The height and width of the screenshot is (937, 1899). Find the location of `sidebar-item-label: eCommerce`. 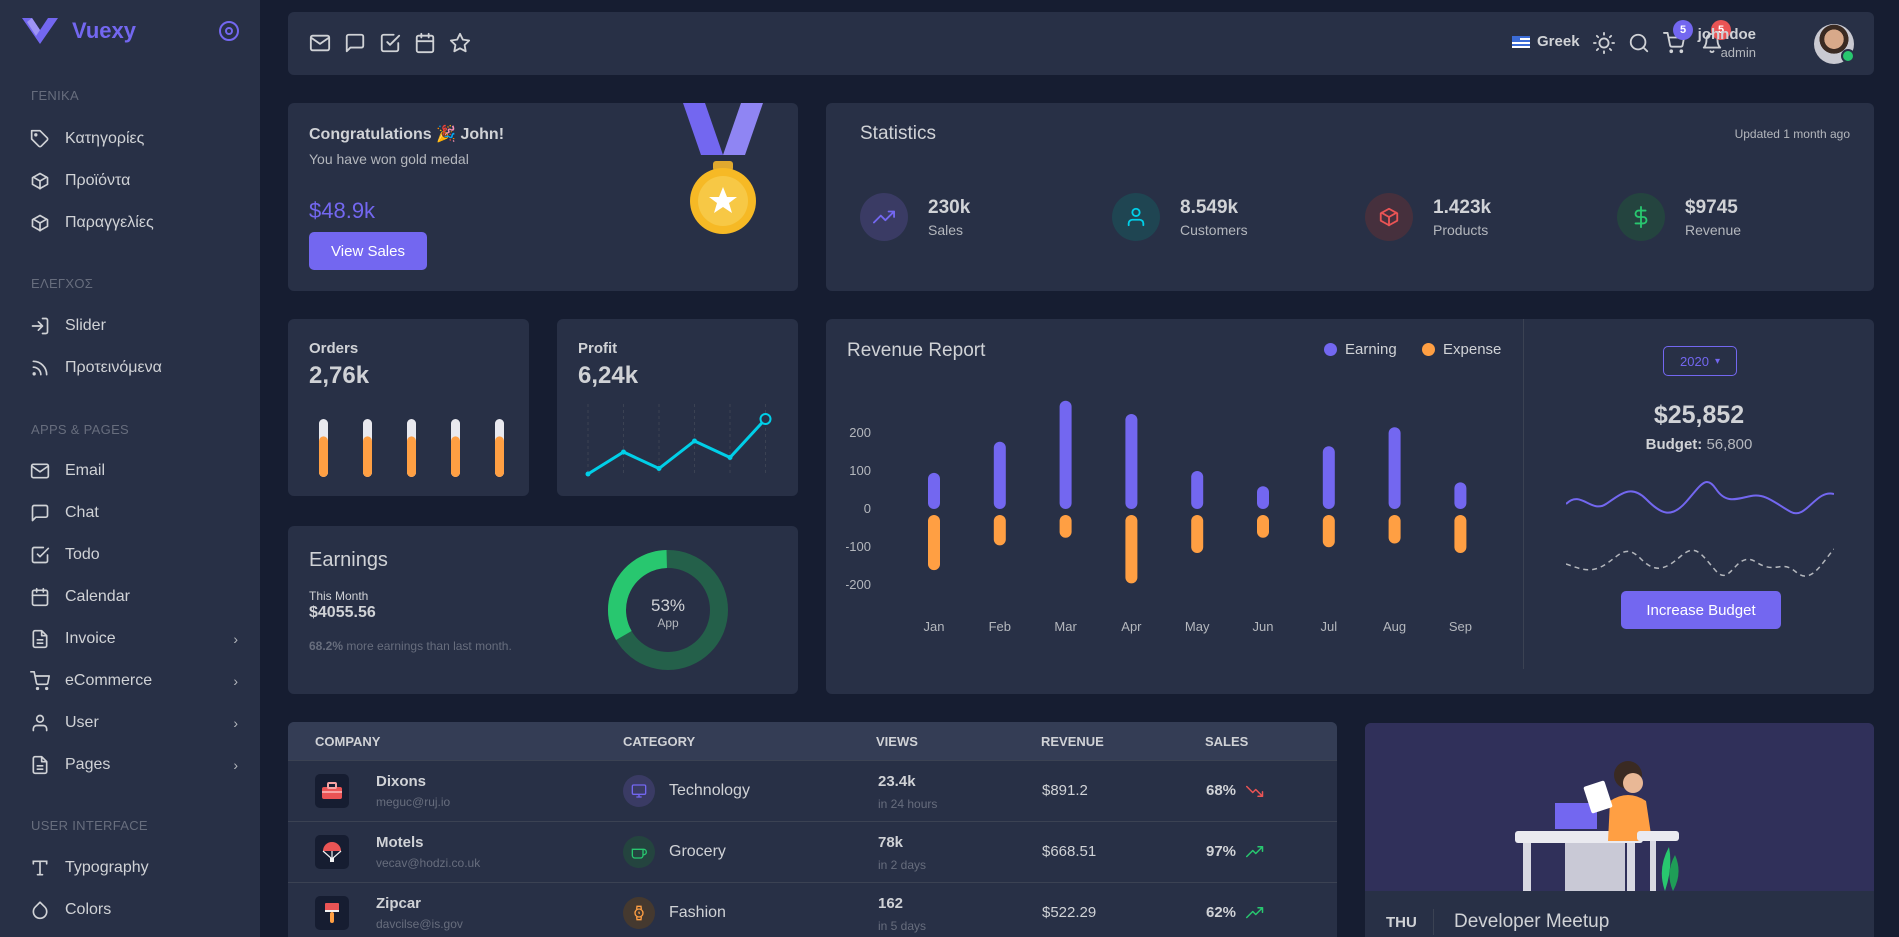

sidebar-item-label: eCommerce is located at coordinates (109, 680).